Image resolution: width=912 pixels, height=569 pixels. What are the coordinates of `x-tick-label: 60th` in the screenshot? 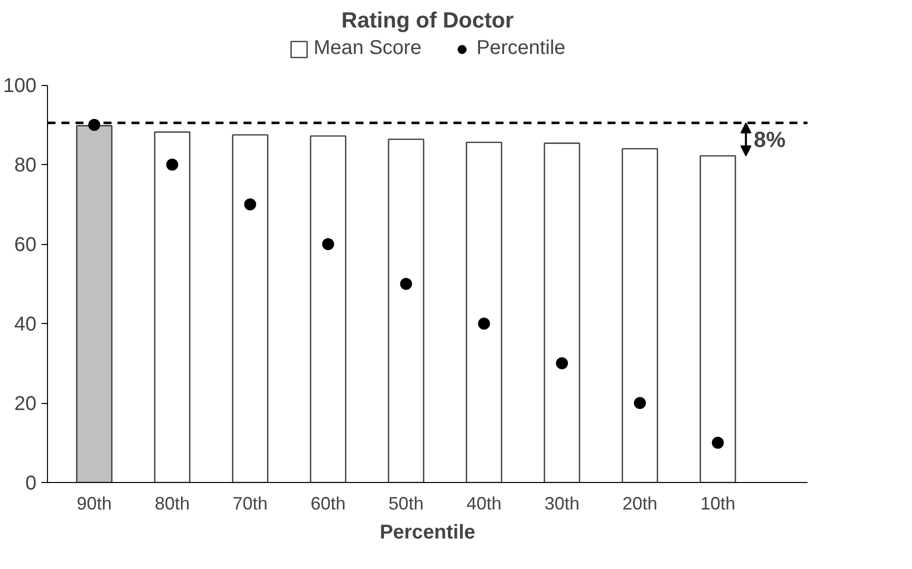 It's located at (328, 504).